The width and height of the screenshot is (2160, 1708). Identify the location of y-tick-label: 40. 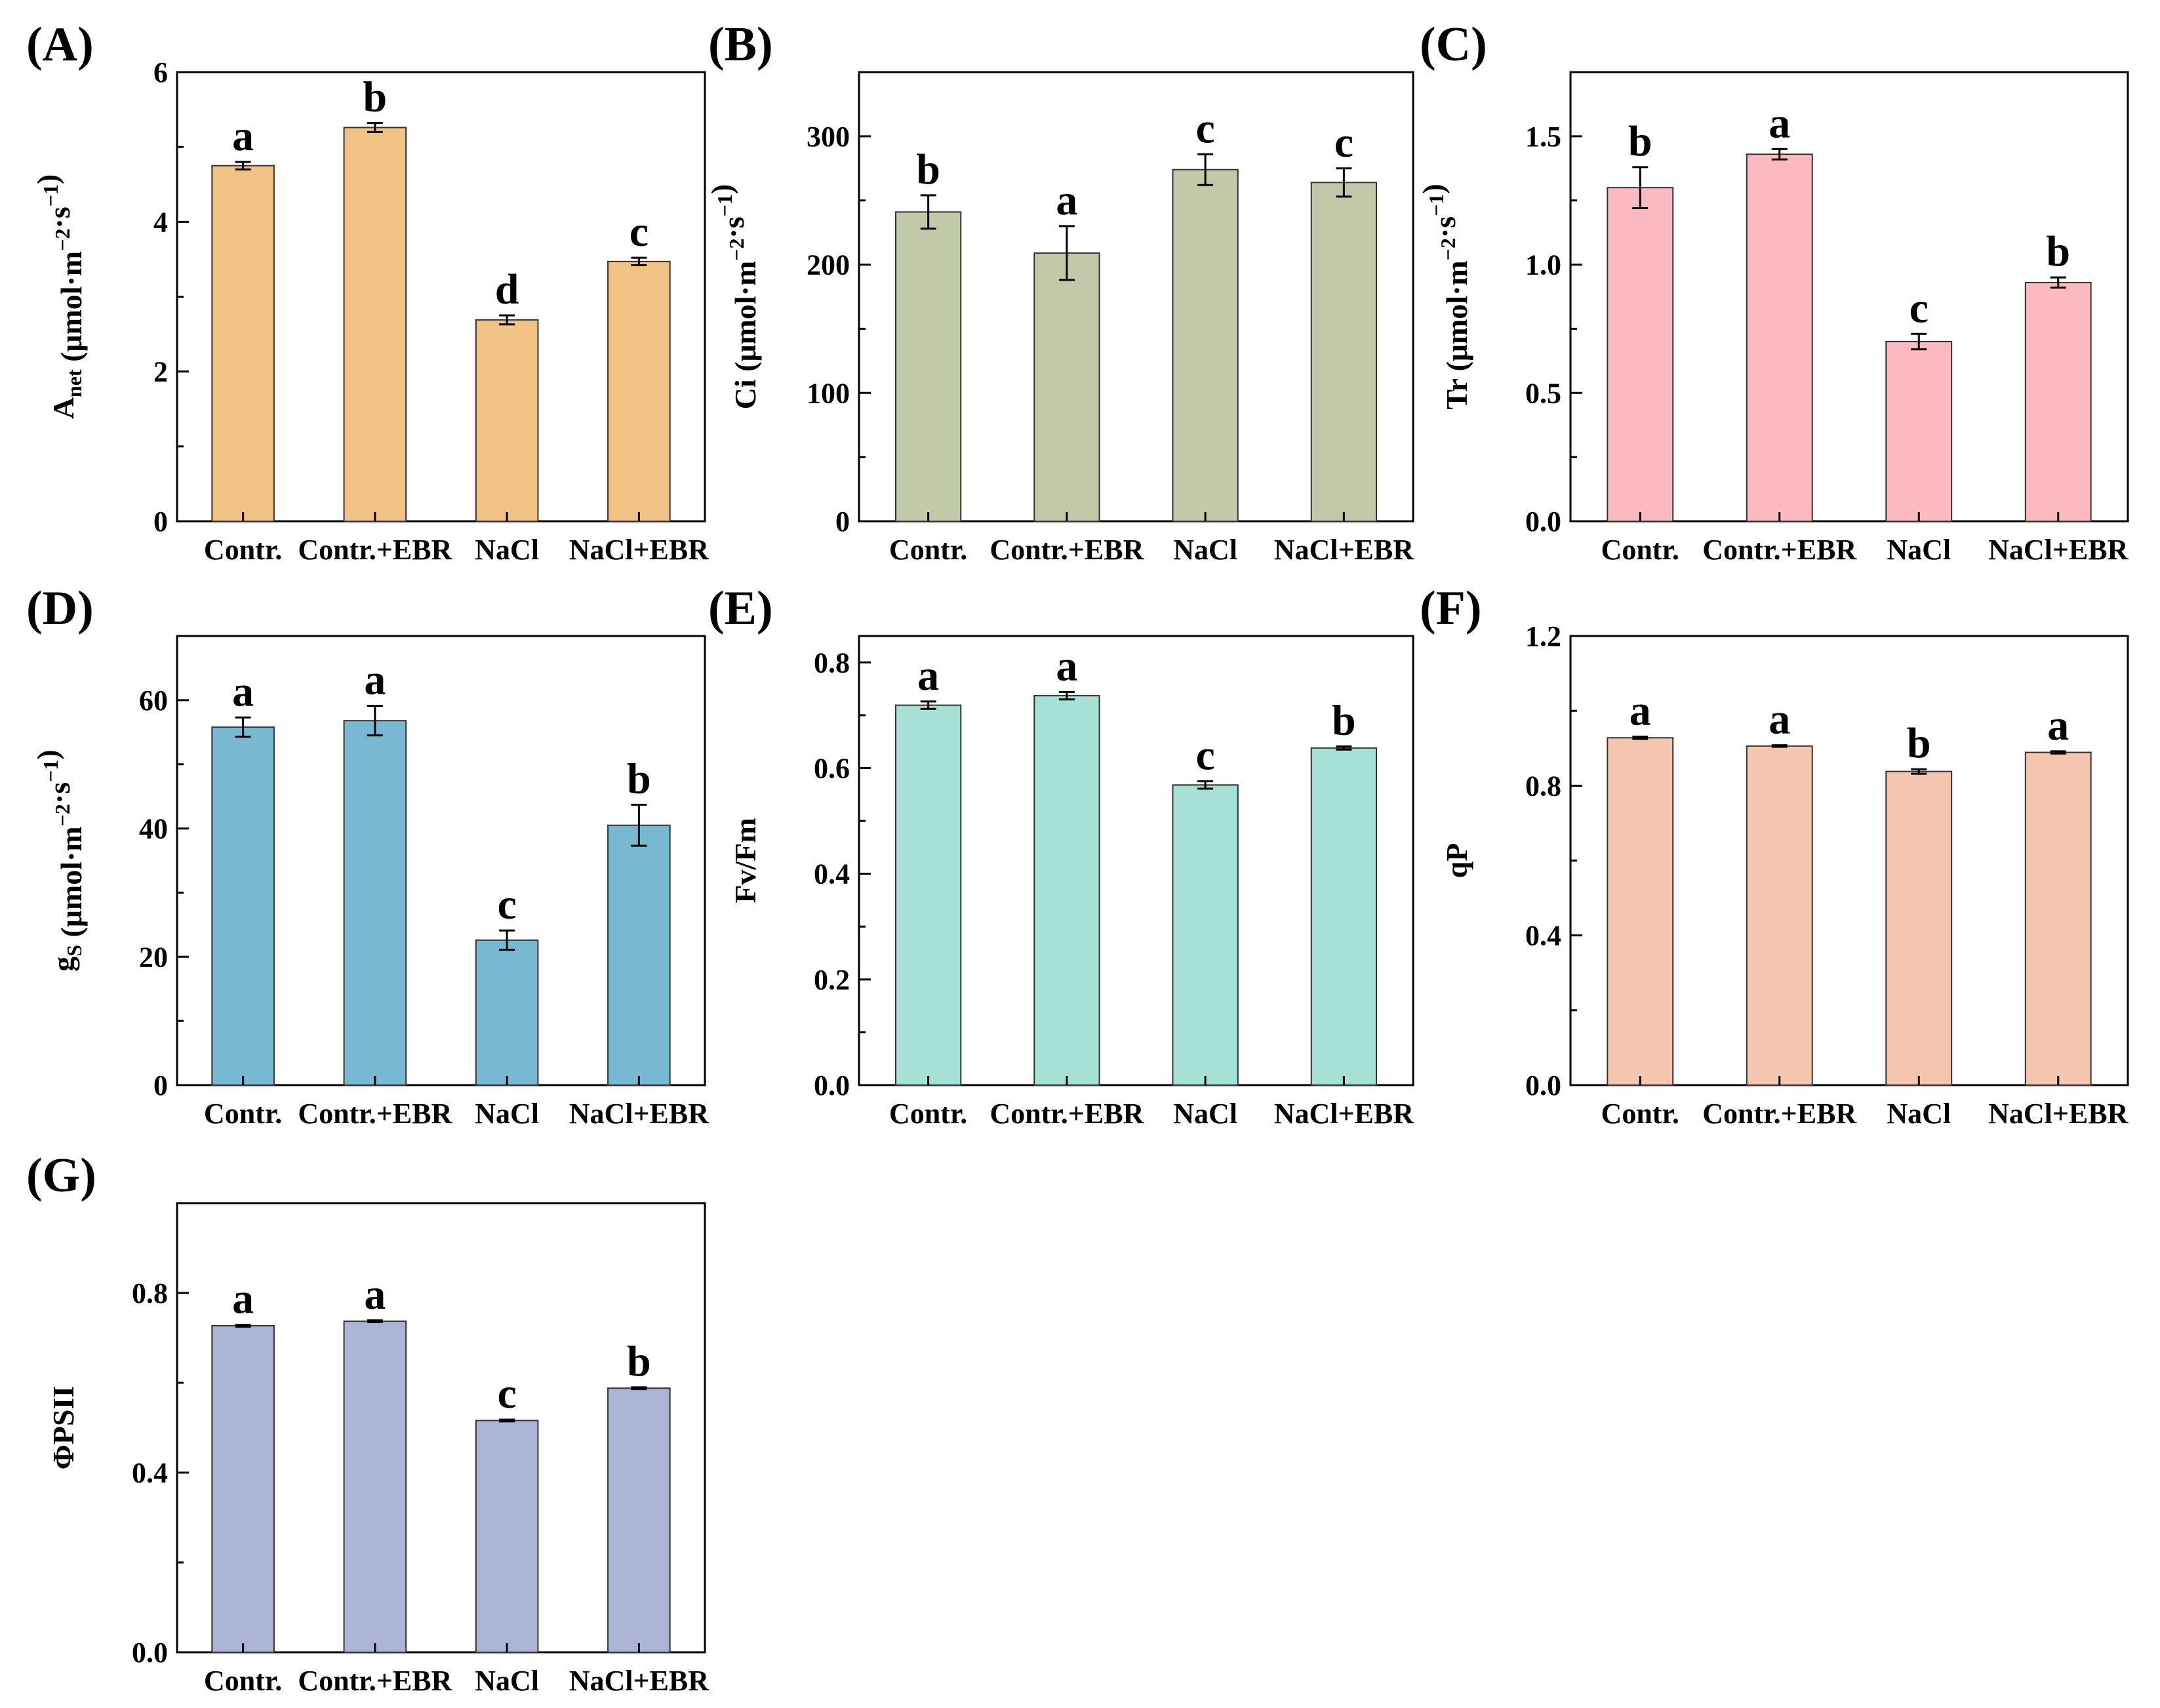
(153, 829).